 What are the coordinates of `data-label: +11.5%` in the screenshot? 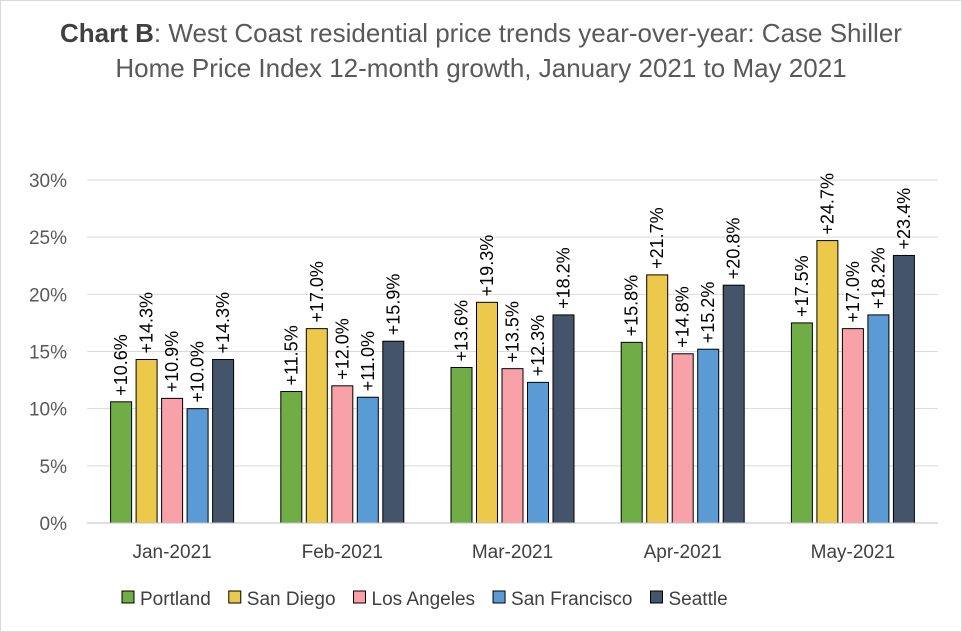 It's located at (291, 355).